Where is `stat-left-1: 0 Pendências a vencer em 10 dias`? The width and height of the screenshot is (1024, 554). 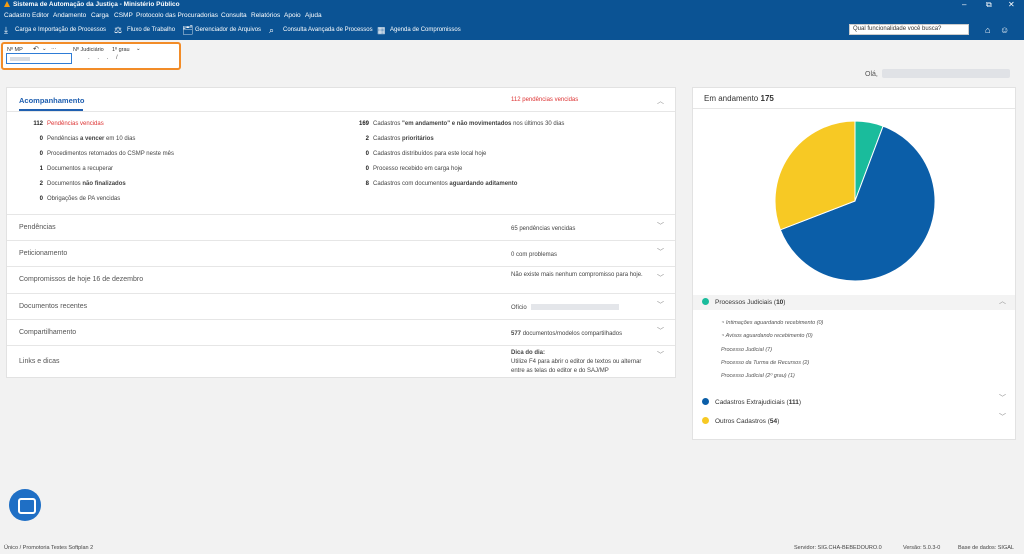
stat-left-1: 0 Pendências a vencer em 10 dias is located at coordinates (77, 139).